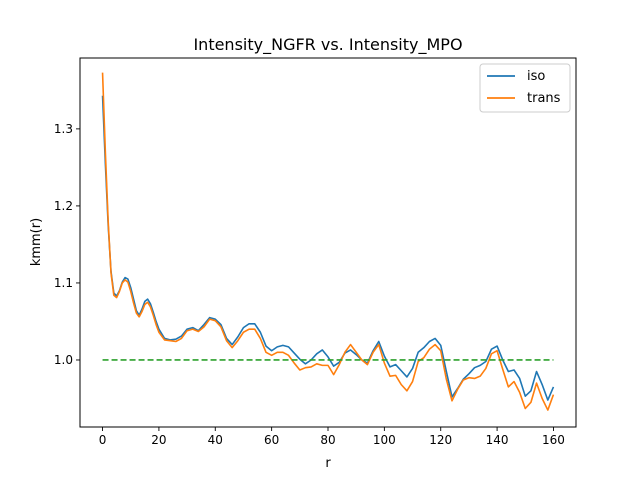  Describe the element at coordinates (63, 283) in the screenshot. I see `y-tick-label: 1.1` at that location.